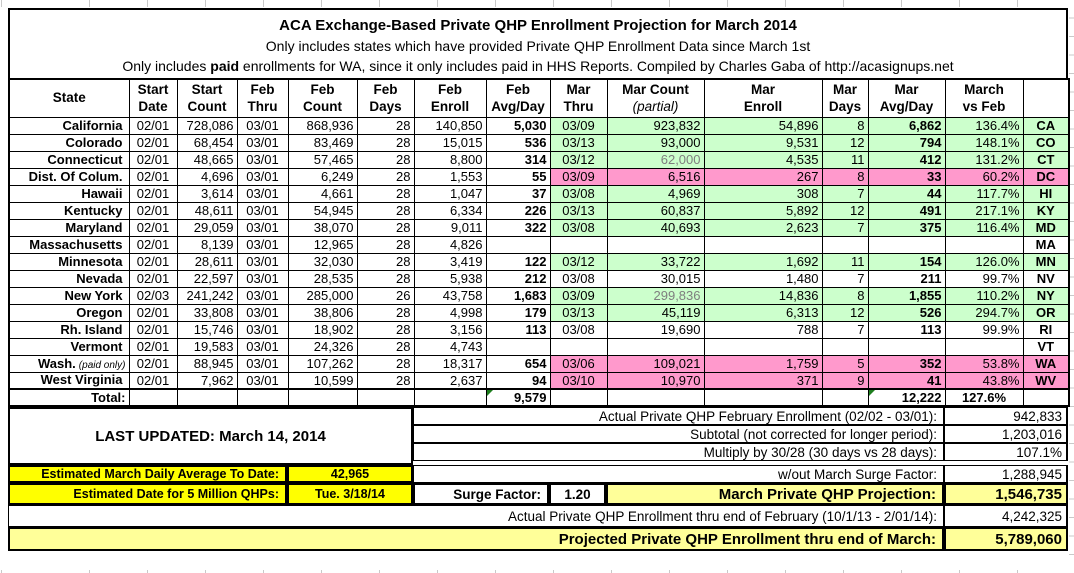 The image size is (1074, 573). I want to click on cell-mar-avg, so click(906, 346).